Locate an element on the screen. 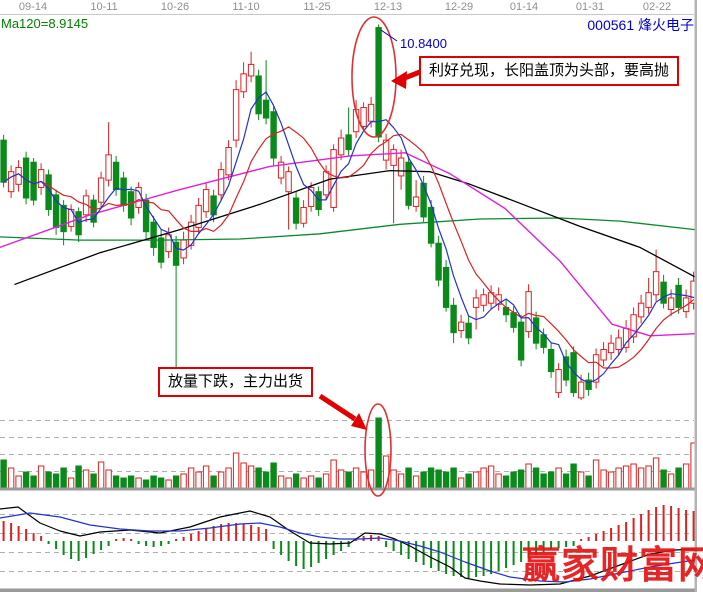  annotation-note-volume: 放量下跌，主力出货 is located at coordinates (236, 382).